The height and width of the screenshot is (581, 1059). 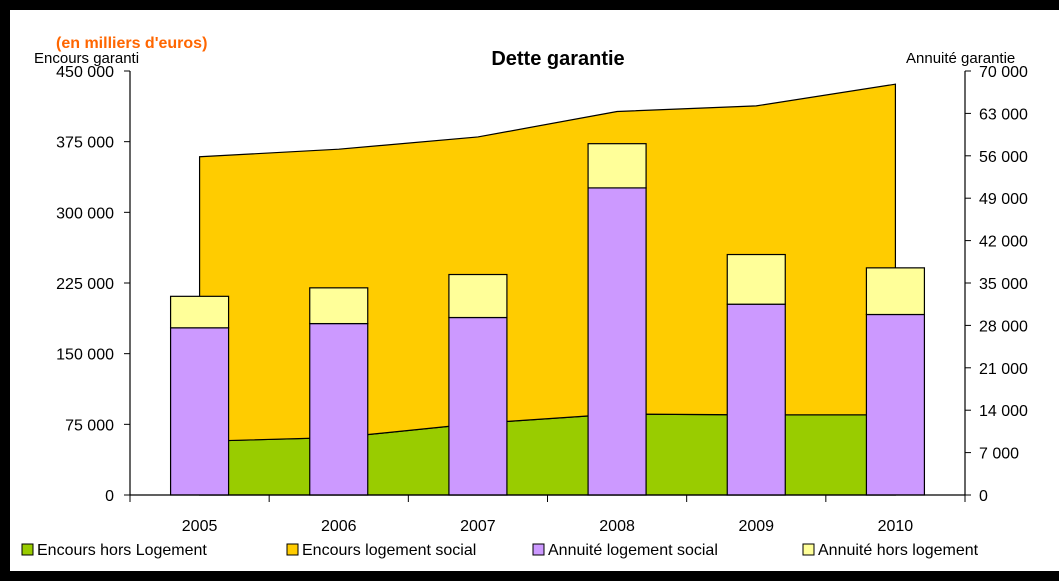 I want to click on right-tick-label: 42 000, so click(x=1003, y=242).